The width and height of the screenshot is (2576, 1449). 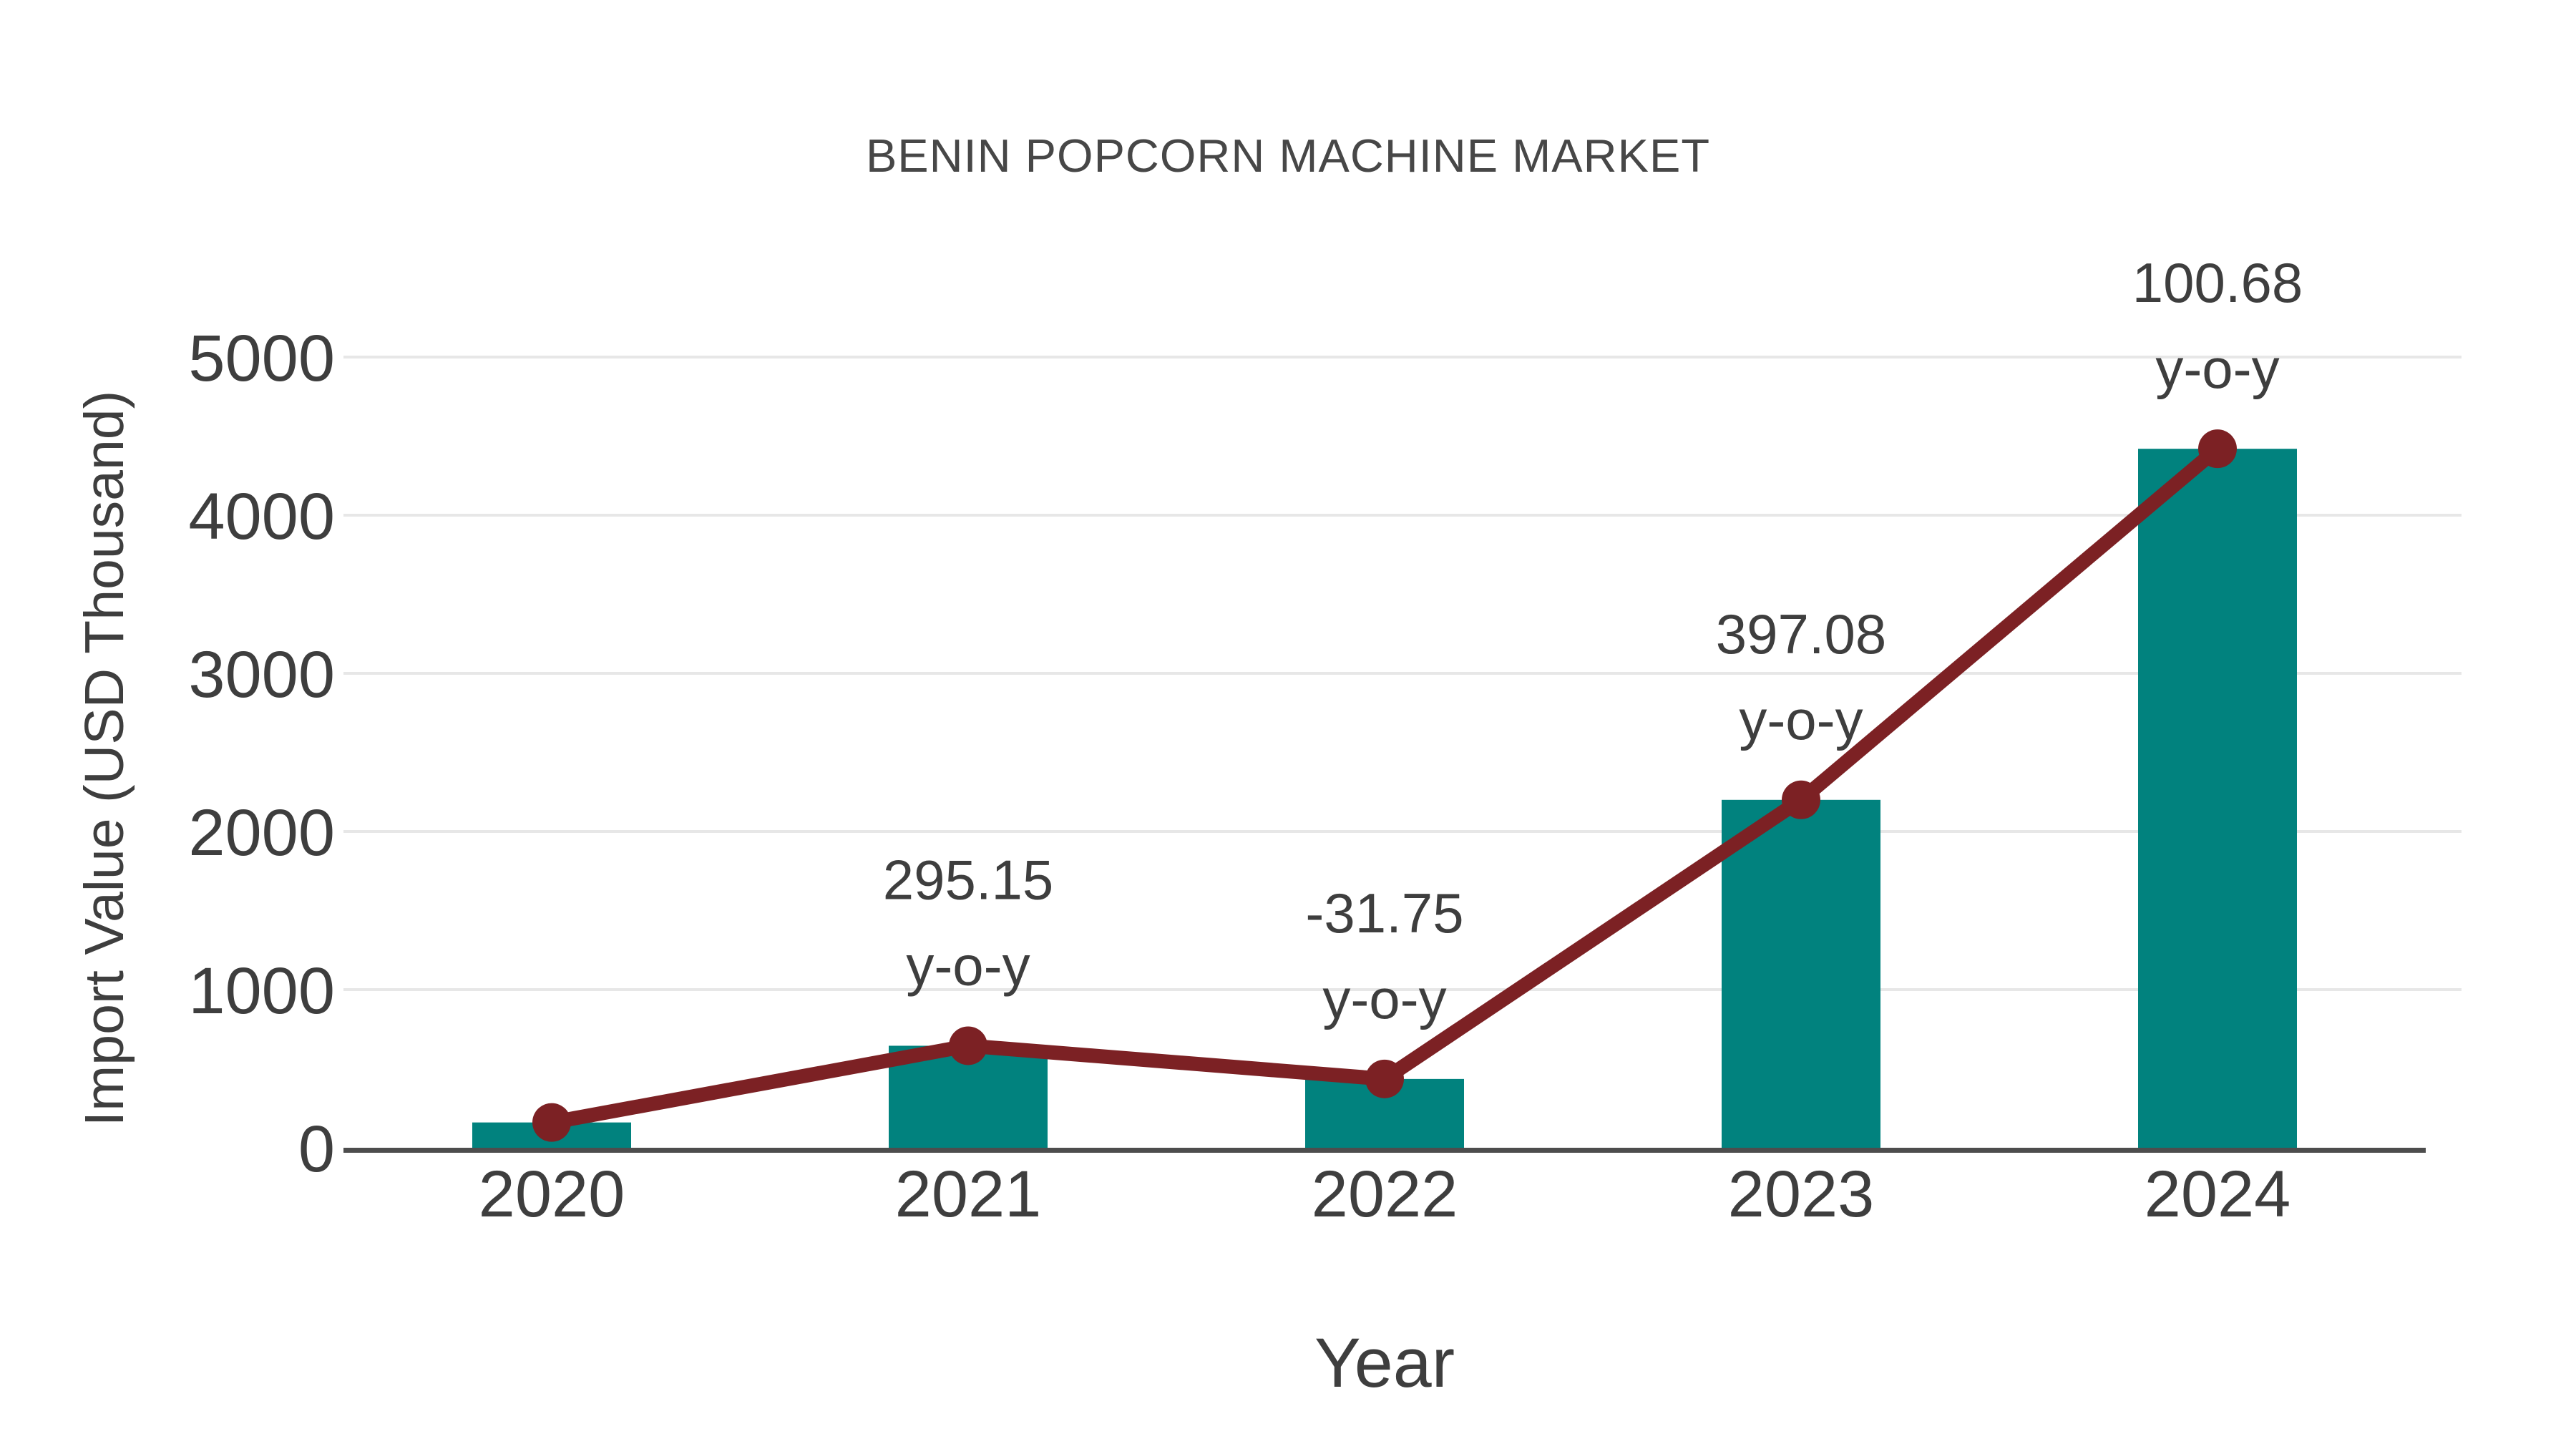 What do you see at coordinates (551, 1122) in the screenshot?
I see `data-point-marker-2020` at bounding box center [551, 1122].